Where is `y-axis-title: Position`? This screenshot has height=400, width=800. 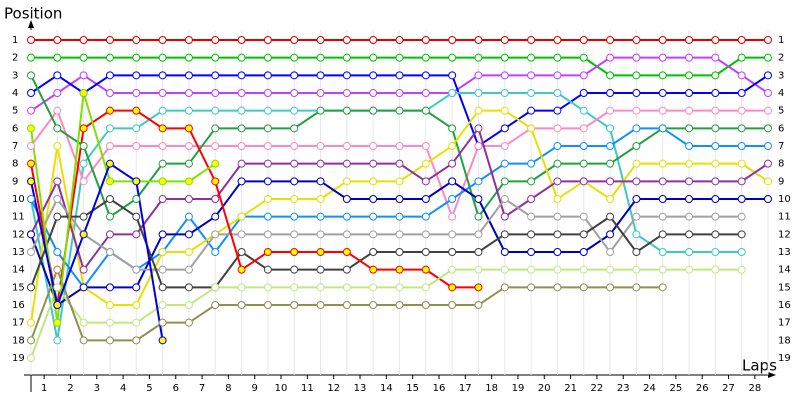
y-axis-title: Position is located at coordinates (33, 14).